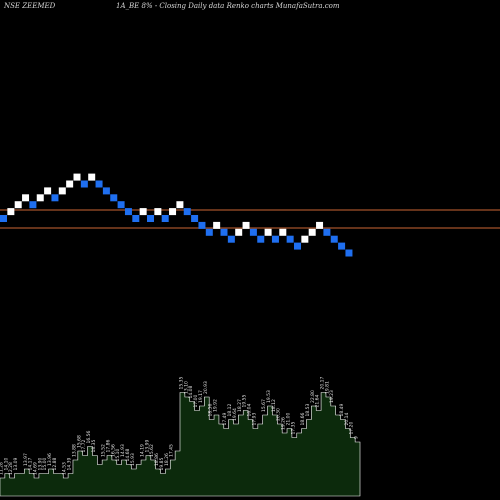 The image size is (500, 500). Describe the element at coordinates (6, 463) in the screenshot. I see `volume-label: 14.10` at that location.